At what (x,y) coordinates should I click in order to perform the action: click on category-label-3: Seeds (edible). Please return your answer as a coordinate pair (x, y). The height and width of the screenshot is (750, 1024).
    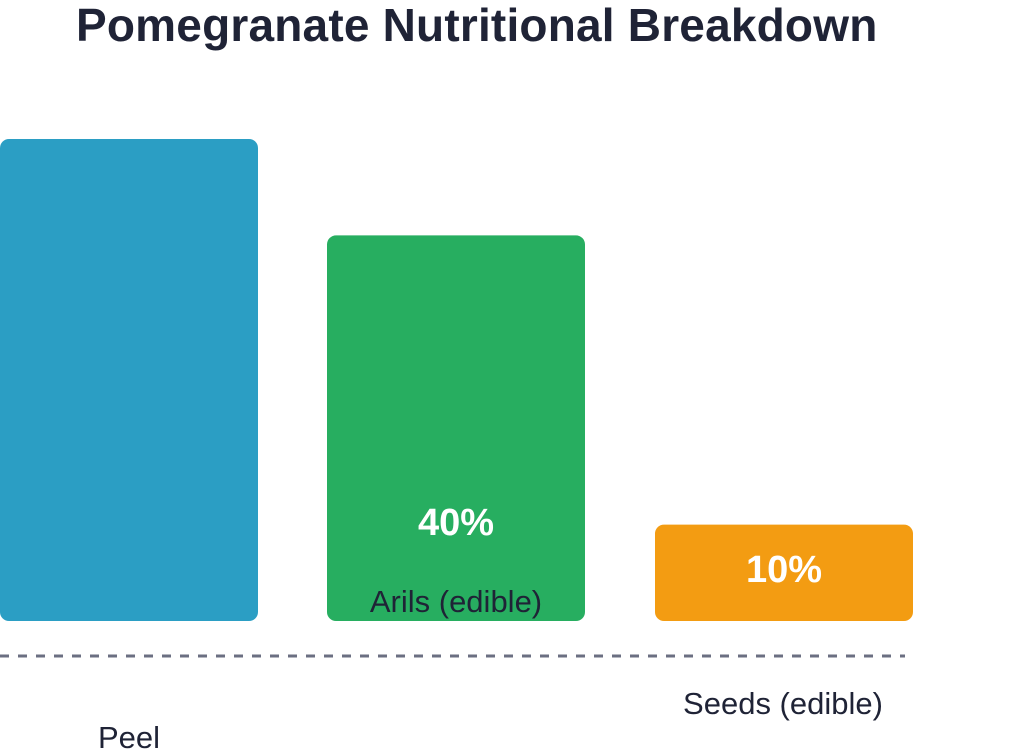
    Looking at the image, I should click on (783, 703).